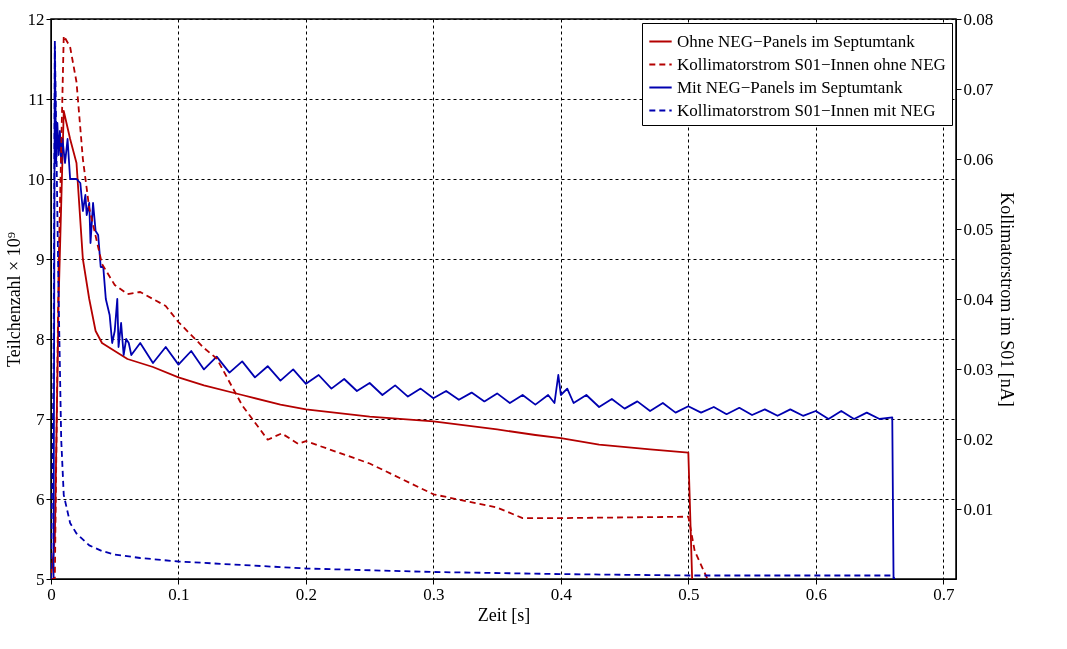  What do you see at coordinates (816, 594) in the screenshot?
I see `x-tick-label: 0.6` at bounding box center [816, 594].